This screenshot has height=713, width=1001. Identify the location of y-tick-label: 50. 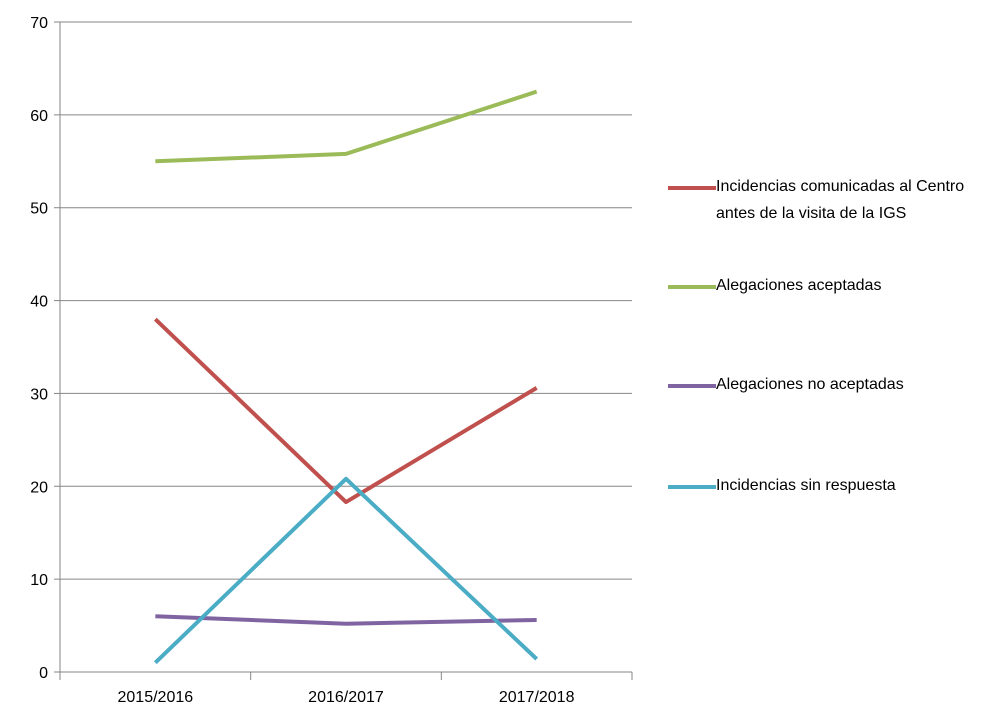
(39, 209).